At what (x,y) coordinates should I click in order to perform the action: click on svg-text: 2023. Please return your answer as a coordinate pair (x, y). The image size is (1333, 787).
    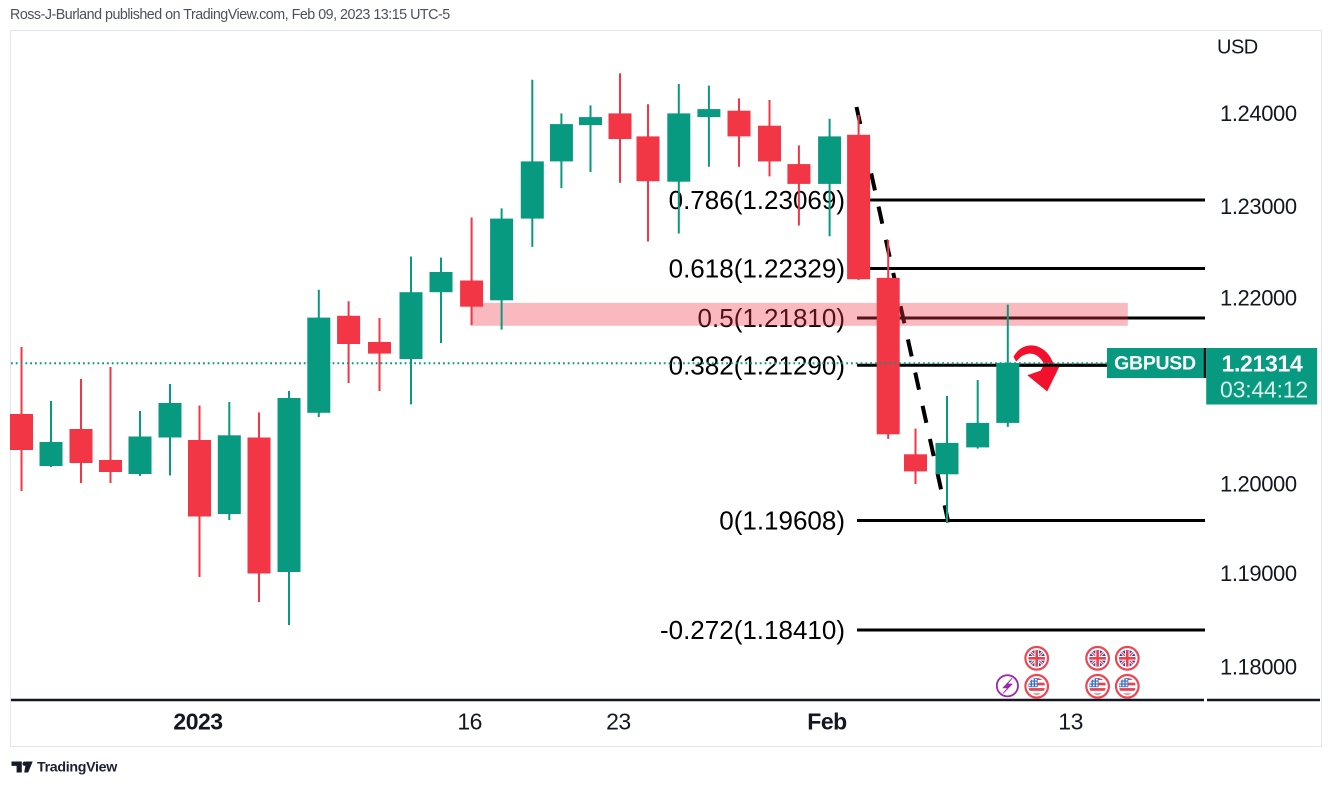
    Looking at the image, I should click on (197, 722).